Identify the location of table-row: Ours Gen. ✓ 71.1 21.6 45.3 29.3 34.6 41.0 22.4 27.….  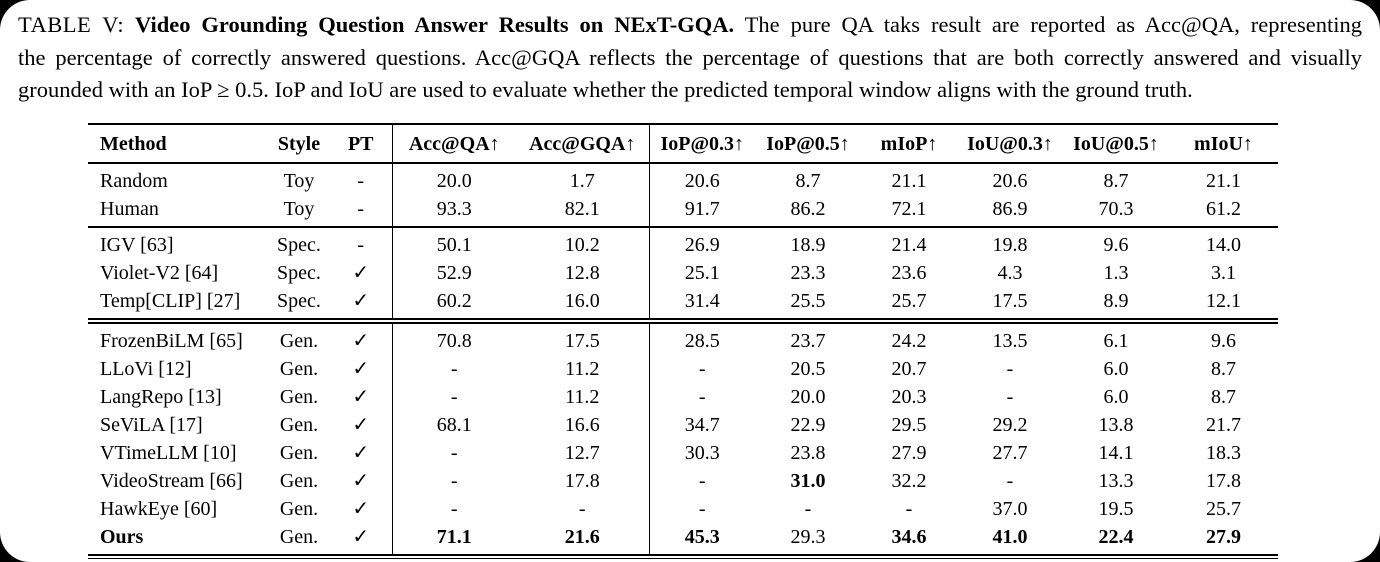
(683, 538).